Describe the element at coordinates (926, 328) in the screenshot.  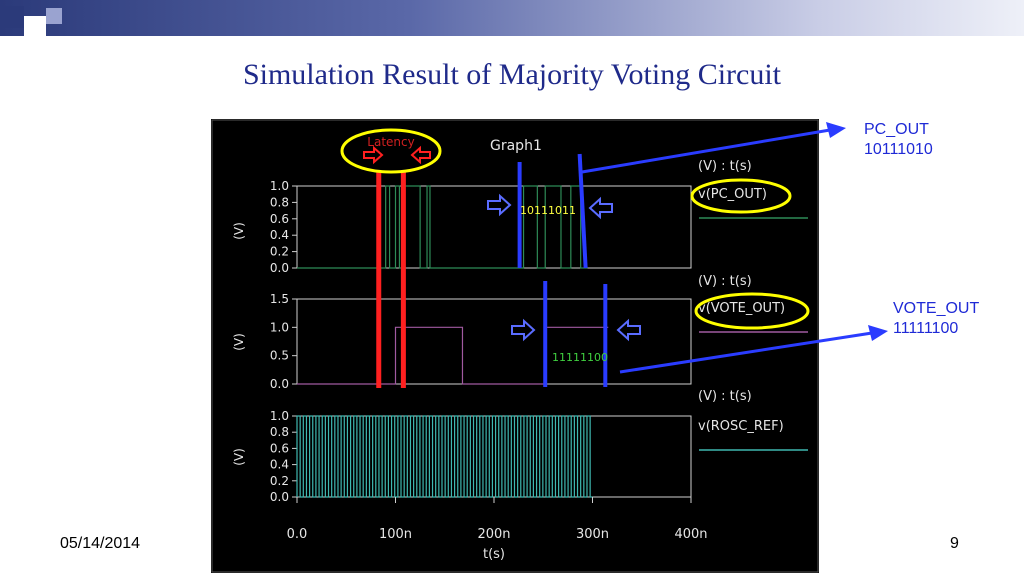
I see `vote-out-callout-bits: 11111100` at that location.